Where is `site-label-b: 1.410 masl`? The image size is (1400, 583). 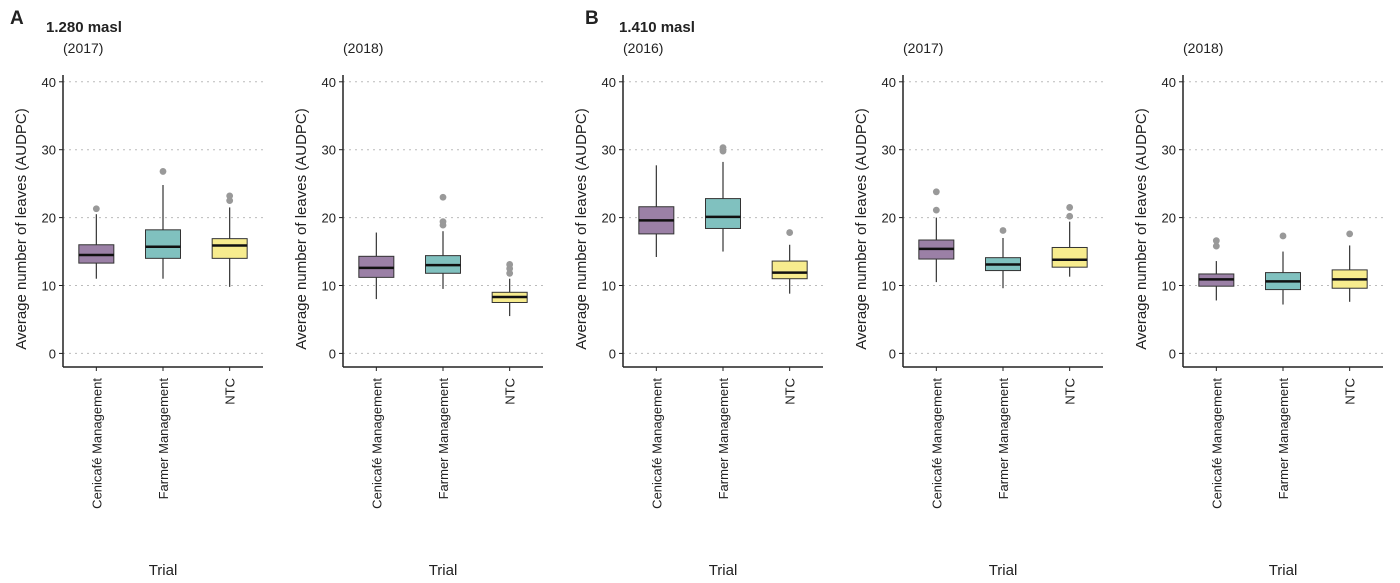 site-label-b: 1.410 masl is located at coordinates (657, 27).